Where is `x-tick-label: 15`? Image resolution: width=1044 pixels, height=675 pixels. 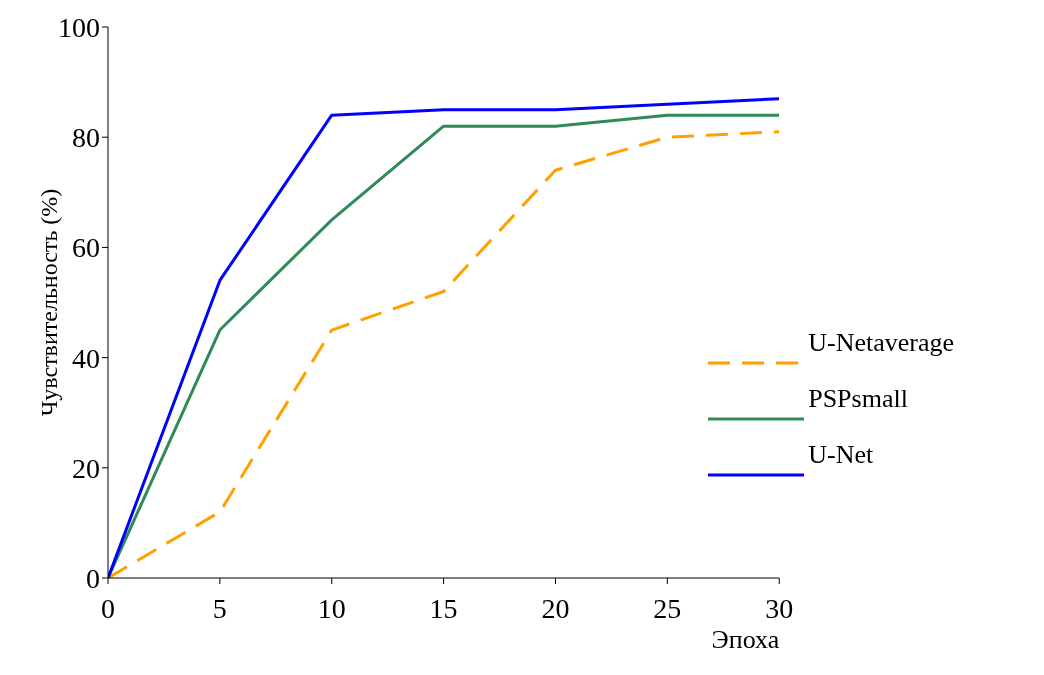 x-tick-label: 15 is located at coordinates (443, 608).